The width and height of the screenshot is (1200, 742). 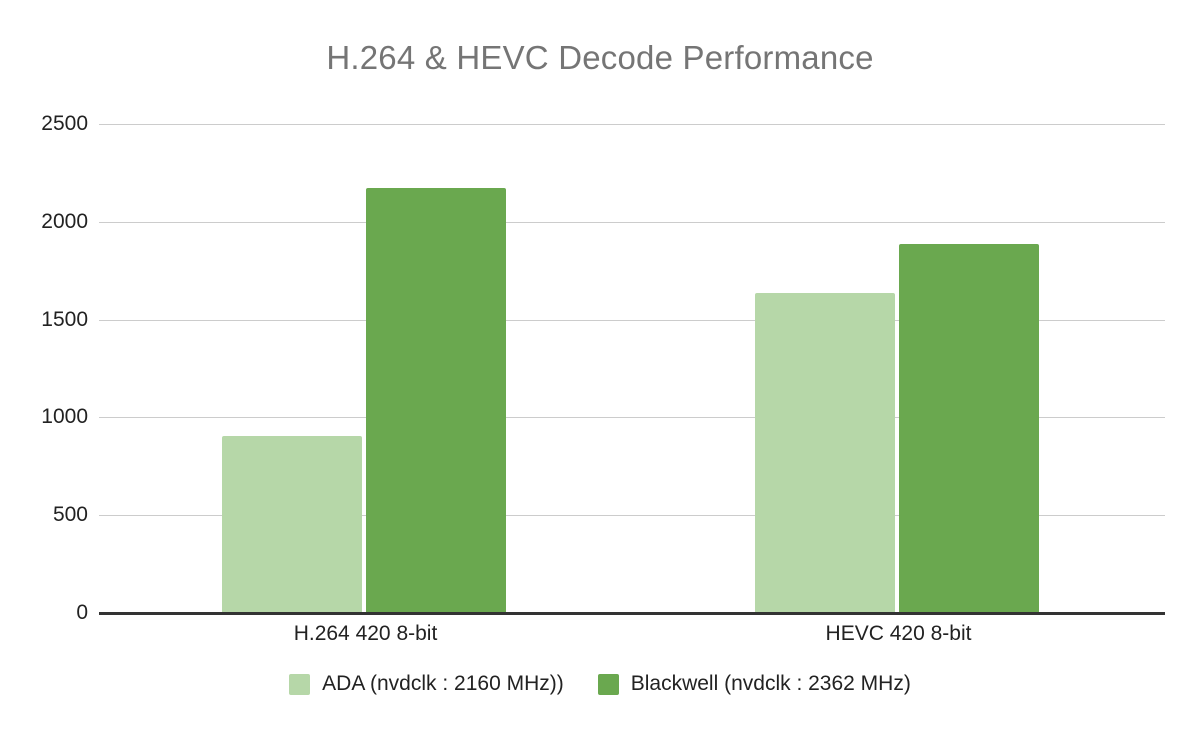 I want to click on x-axis-line, so click(x=632, y=613).